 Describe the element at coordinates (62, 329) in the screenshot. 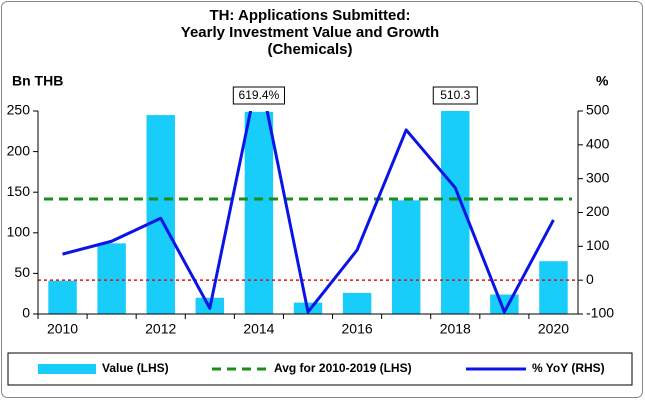

I see `x-tick-label: 2010` at that location.